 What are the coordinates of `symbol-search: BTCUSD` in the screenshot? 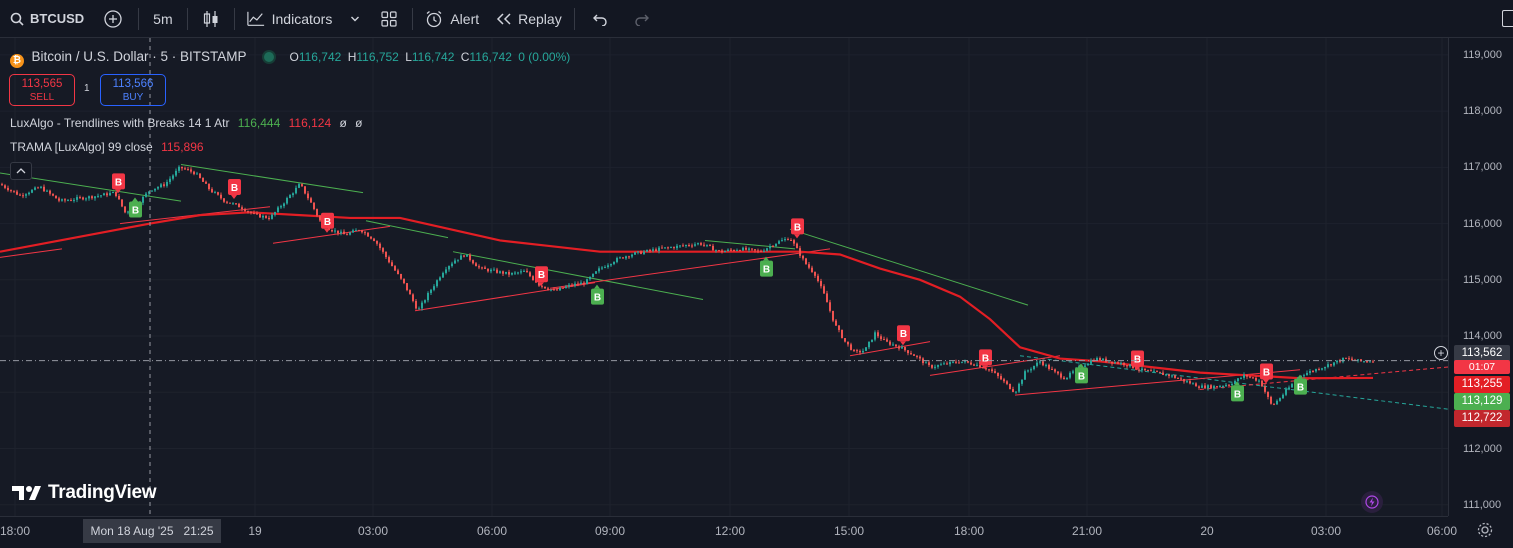 It's located at (46, 18).